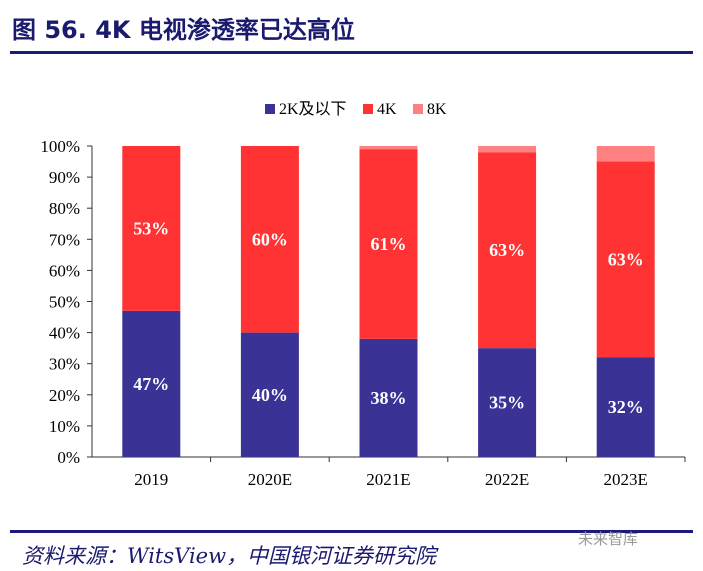 The width and height of the screenshot is (703, 571). What do you see at coordinates (64, 364) in the screenshot?
I see `y-tick-label: 30%` at bounding box center [64, 364].